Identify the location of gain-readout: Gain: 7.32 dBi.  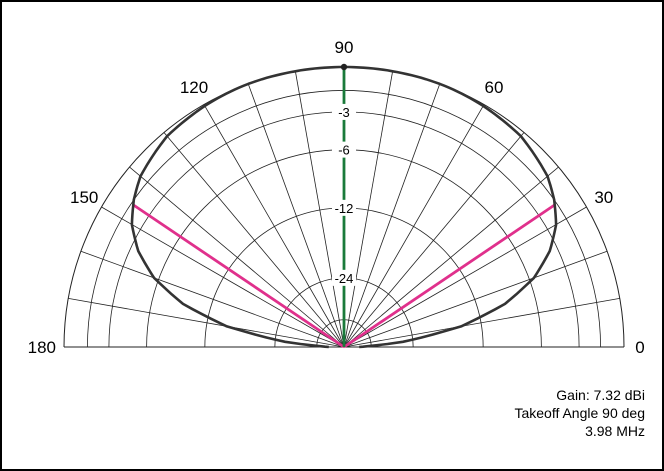
(600, 395).